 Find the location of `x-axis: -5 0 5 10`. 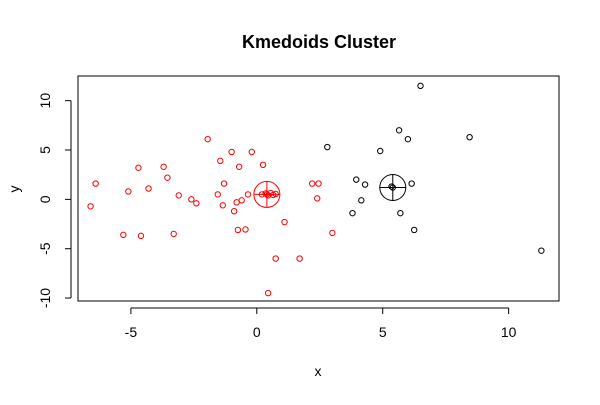

x-axis: -5 0 5 10 is located at coordinates (321, 323).